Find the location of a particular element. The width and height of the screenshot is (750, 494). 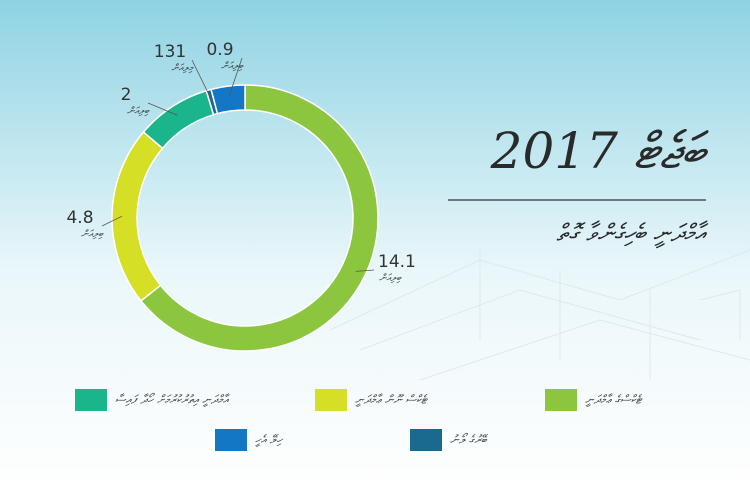

data-label: 14.1 is located at coordinates (397, 262).